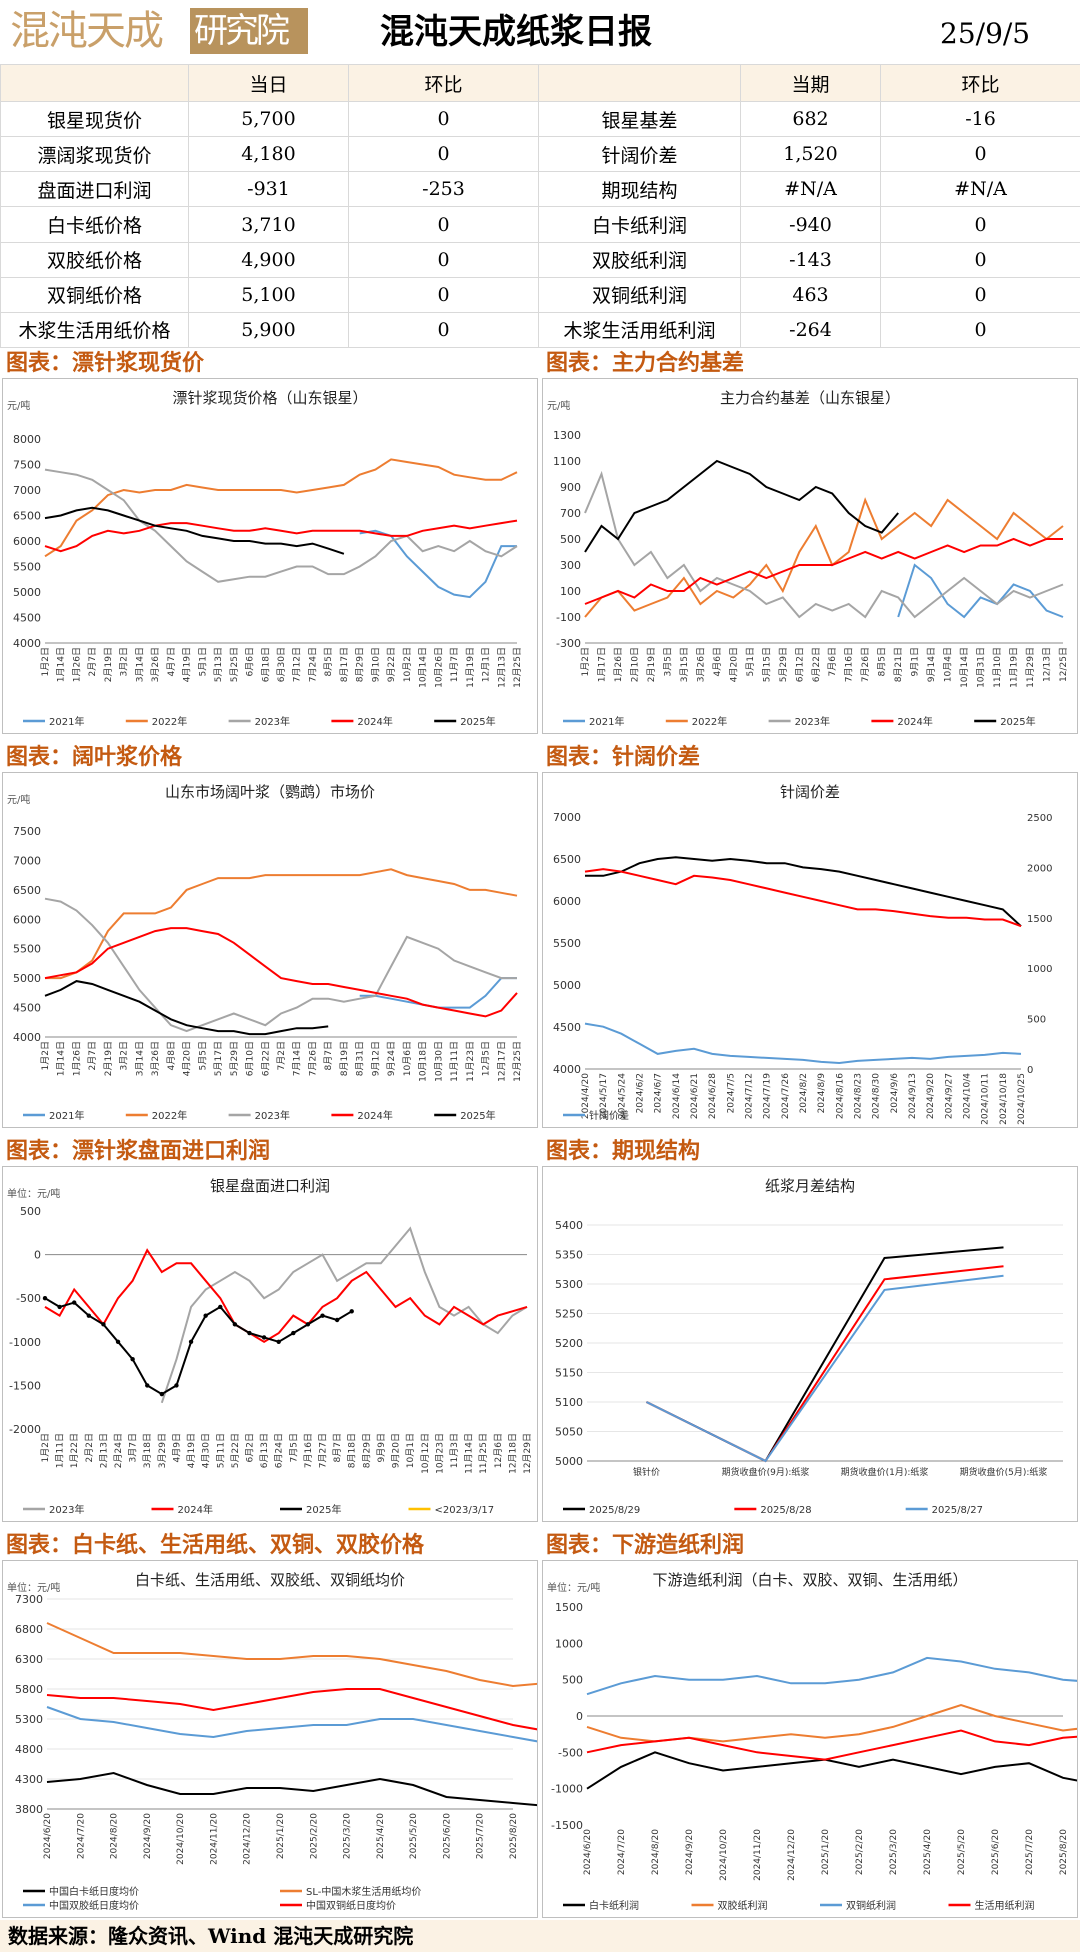 The image size is (1080, 1952). I want to click on x-tick-label: 2024/6/14, so click(677, 1096).